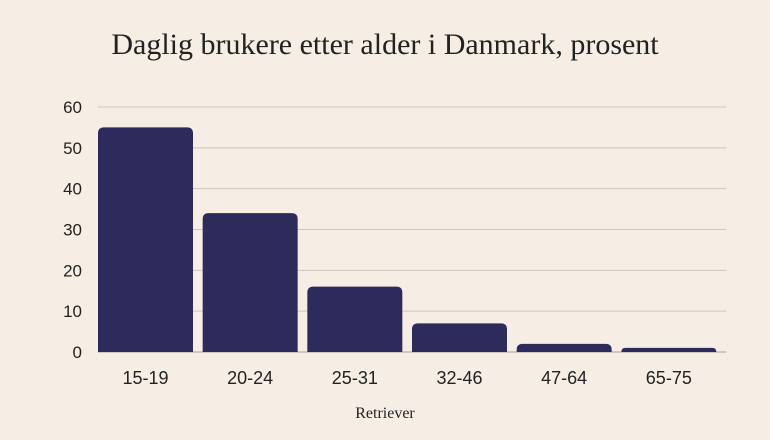 The height and width of the screenshot is (440, 770). Describe the element at coordinates (564, 378) in the screenshot. I see `x-tick-label: 47-64` at that location.